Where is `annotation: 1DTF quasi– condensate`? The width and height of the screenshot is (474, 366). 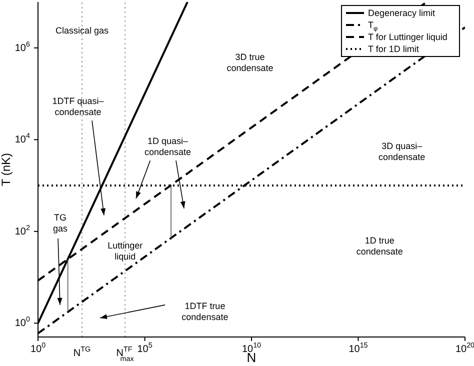
annotation: 1DTF quasi– condensate is located at coordinates (78, 107).